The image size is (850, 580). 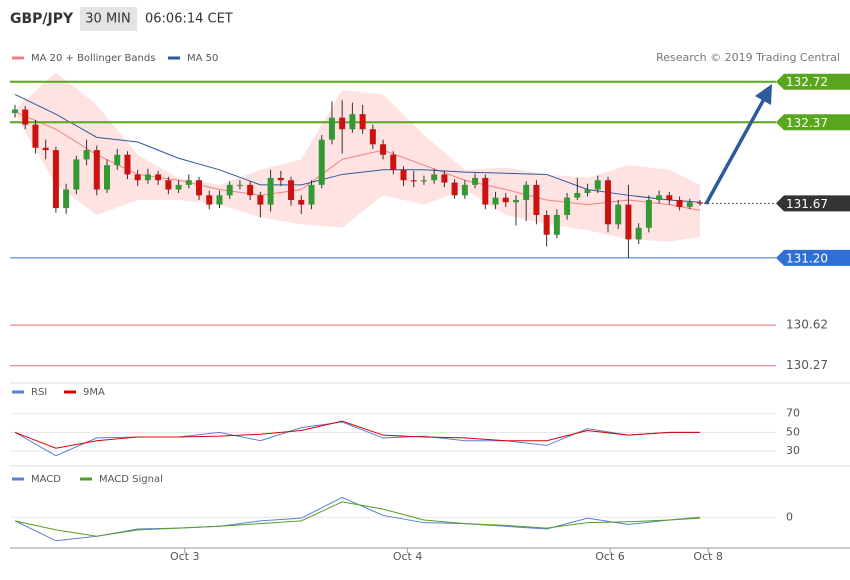 What do you see at coordinates (94, 392) in the screenshot?
I see `legend-label: 9MA` at bounding box center [94, 392].